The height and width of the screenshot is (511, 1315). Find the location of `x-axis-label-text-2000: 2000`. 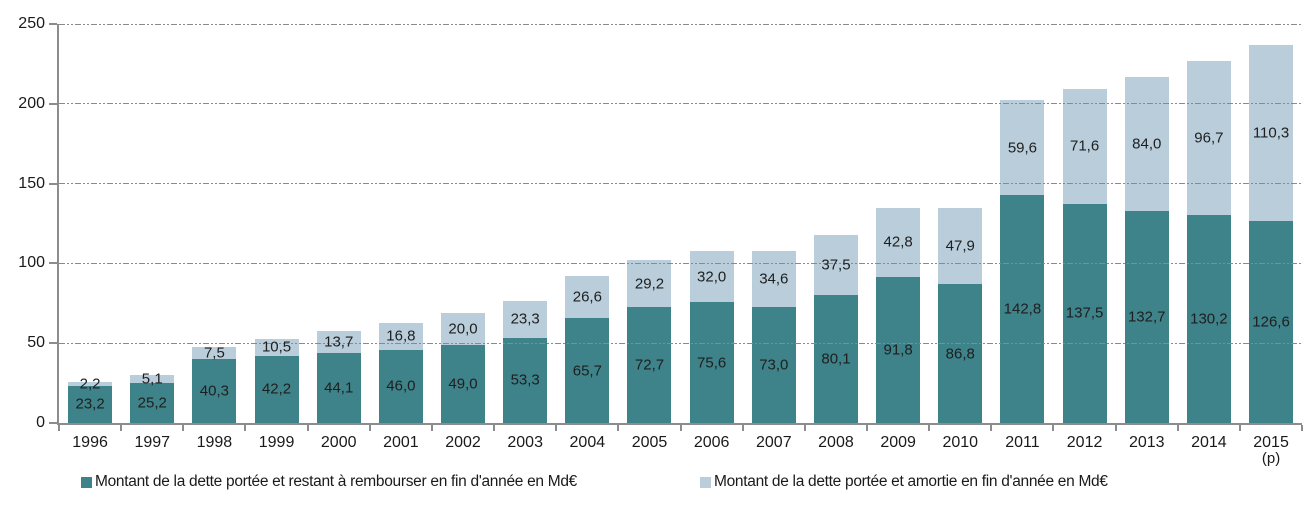

x-axis-label-text-2000: 2000 is located at coordinates (338, 442).